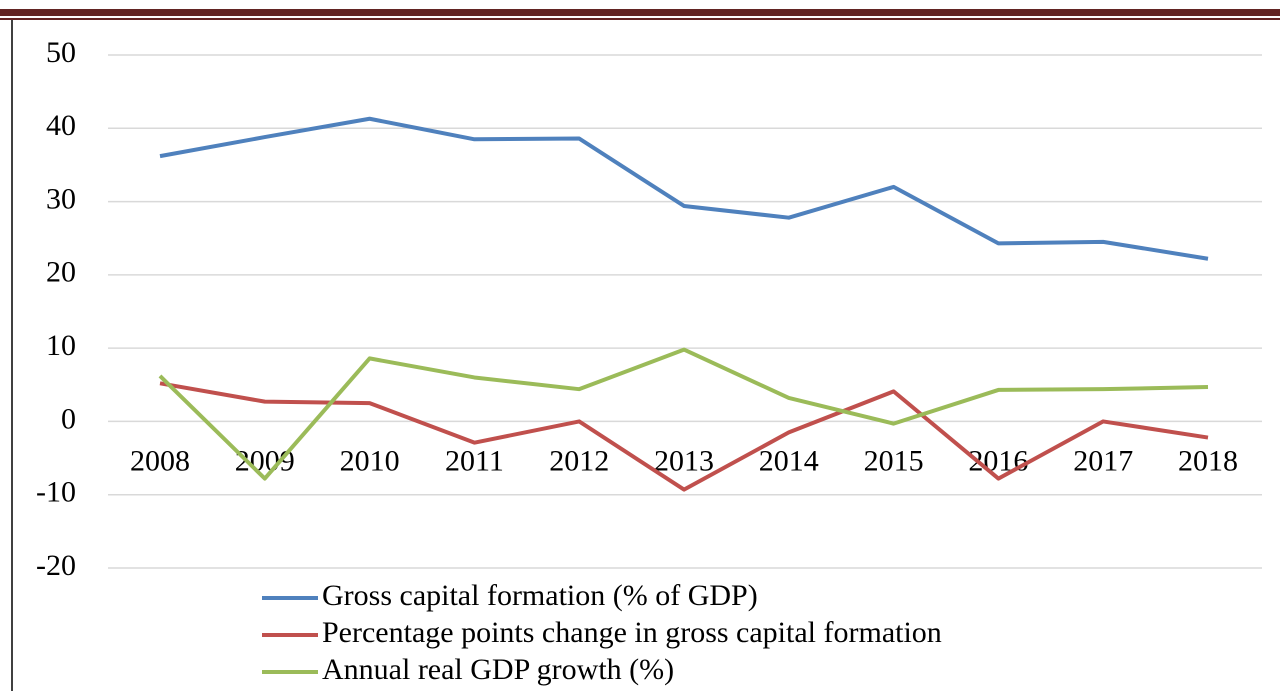 This screenshot has width=1280, height=691. What do you see at coordinates (684, 460) in the screenshot?
I see `x-tick-label: 2013` at bounding box center [684, 460].